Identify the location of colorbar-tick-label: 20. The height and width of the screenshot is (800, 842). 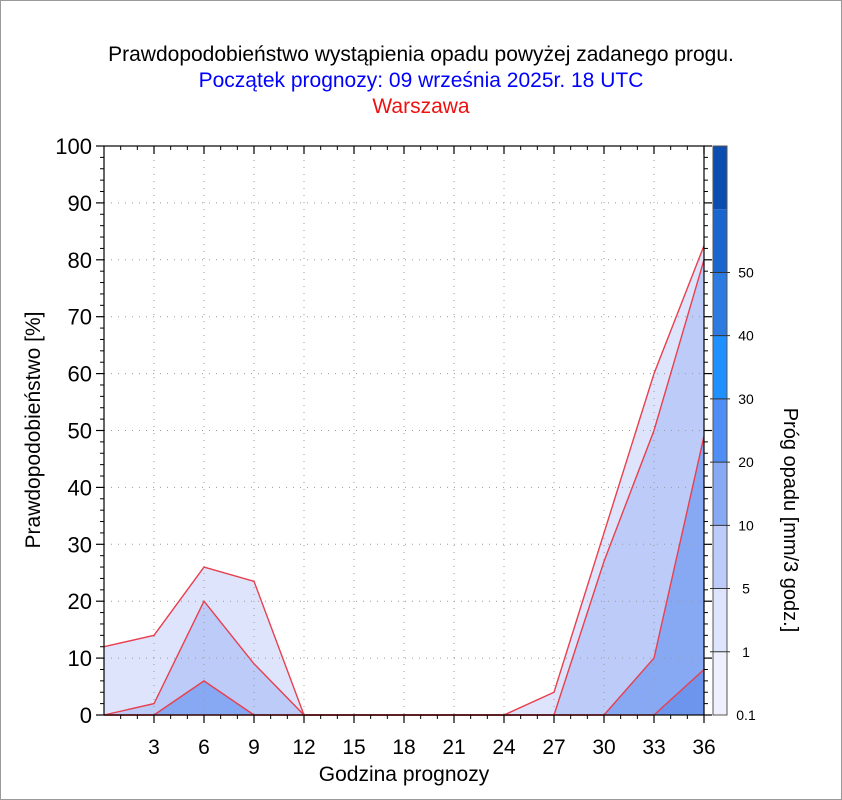
(746, 462).